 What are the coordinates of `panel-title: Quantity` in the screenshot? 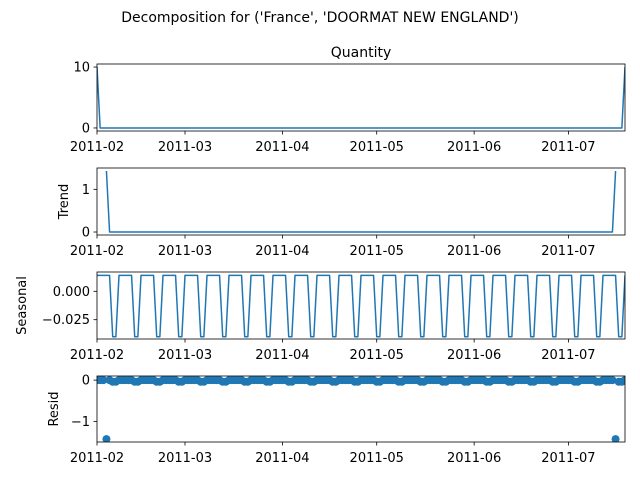 It's located at (361, 53).